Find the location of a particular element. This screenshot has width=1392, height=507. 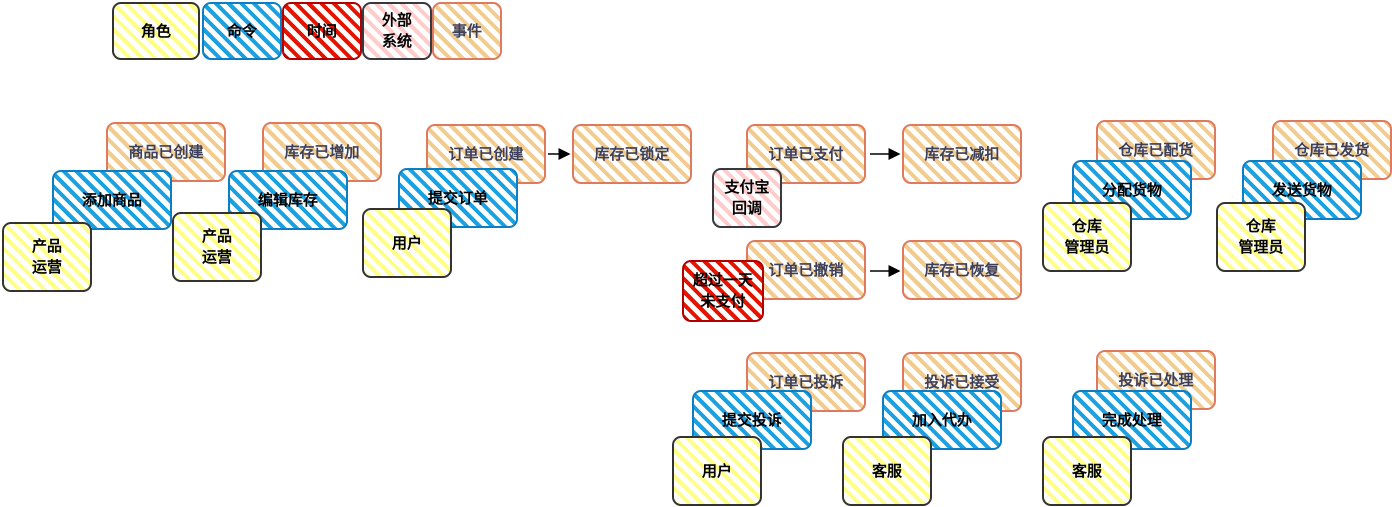

legend-time: 时间 is located at coordinates (322, 31).